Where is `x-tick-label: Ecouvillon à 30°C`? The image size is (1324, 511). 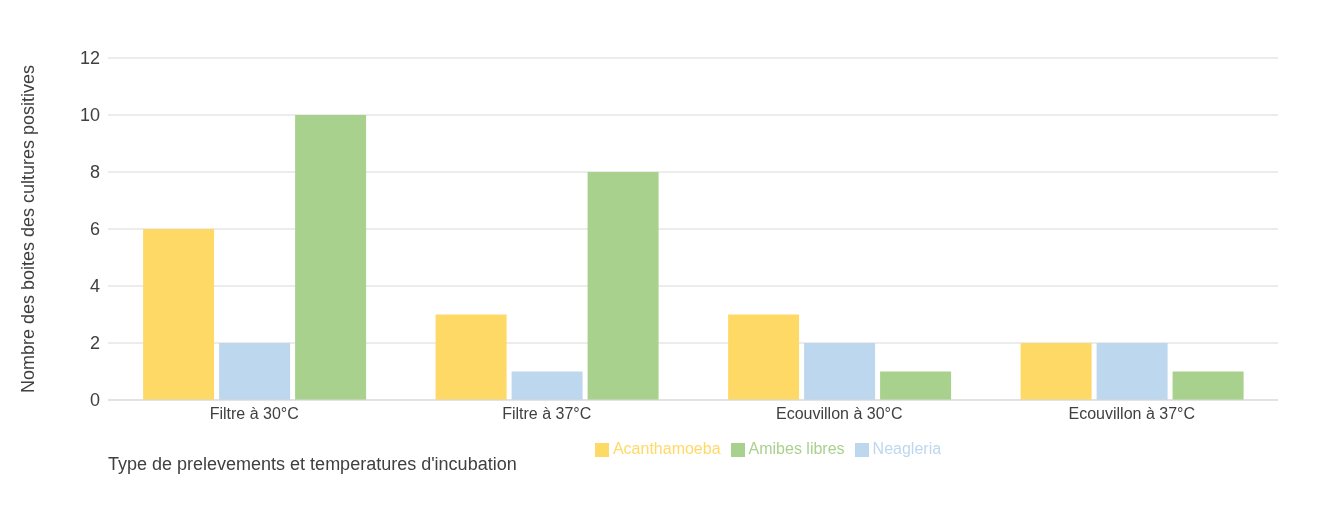 x-tick-label: Ecouvillon à 30°C is located at coordinates (839, 414).